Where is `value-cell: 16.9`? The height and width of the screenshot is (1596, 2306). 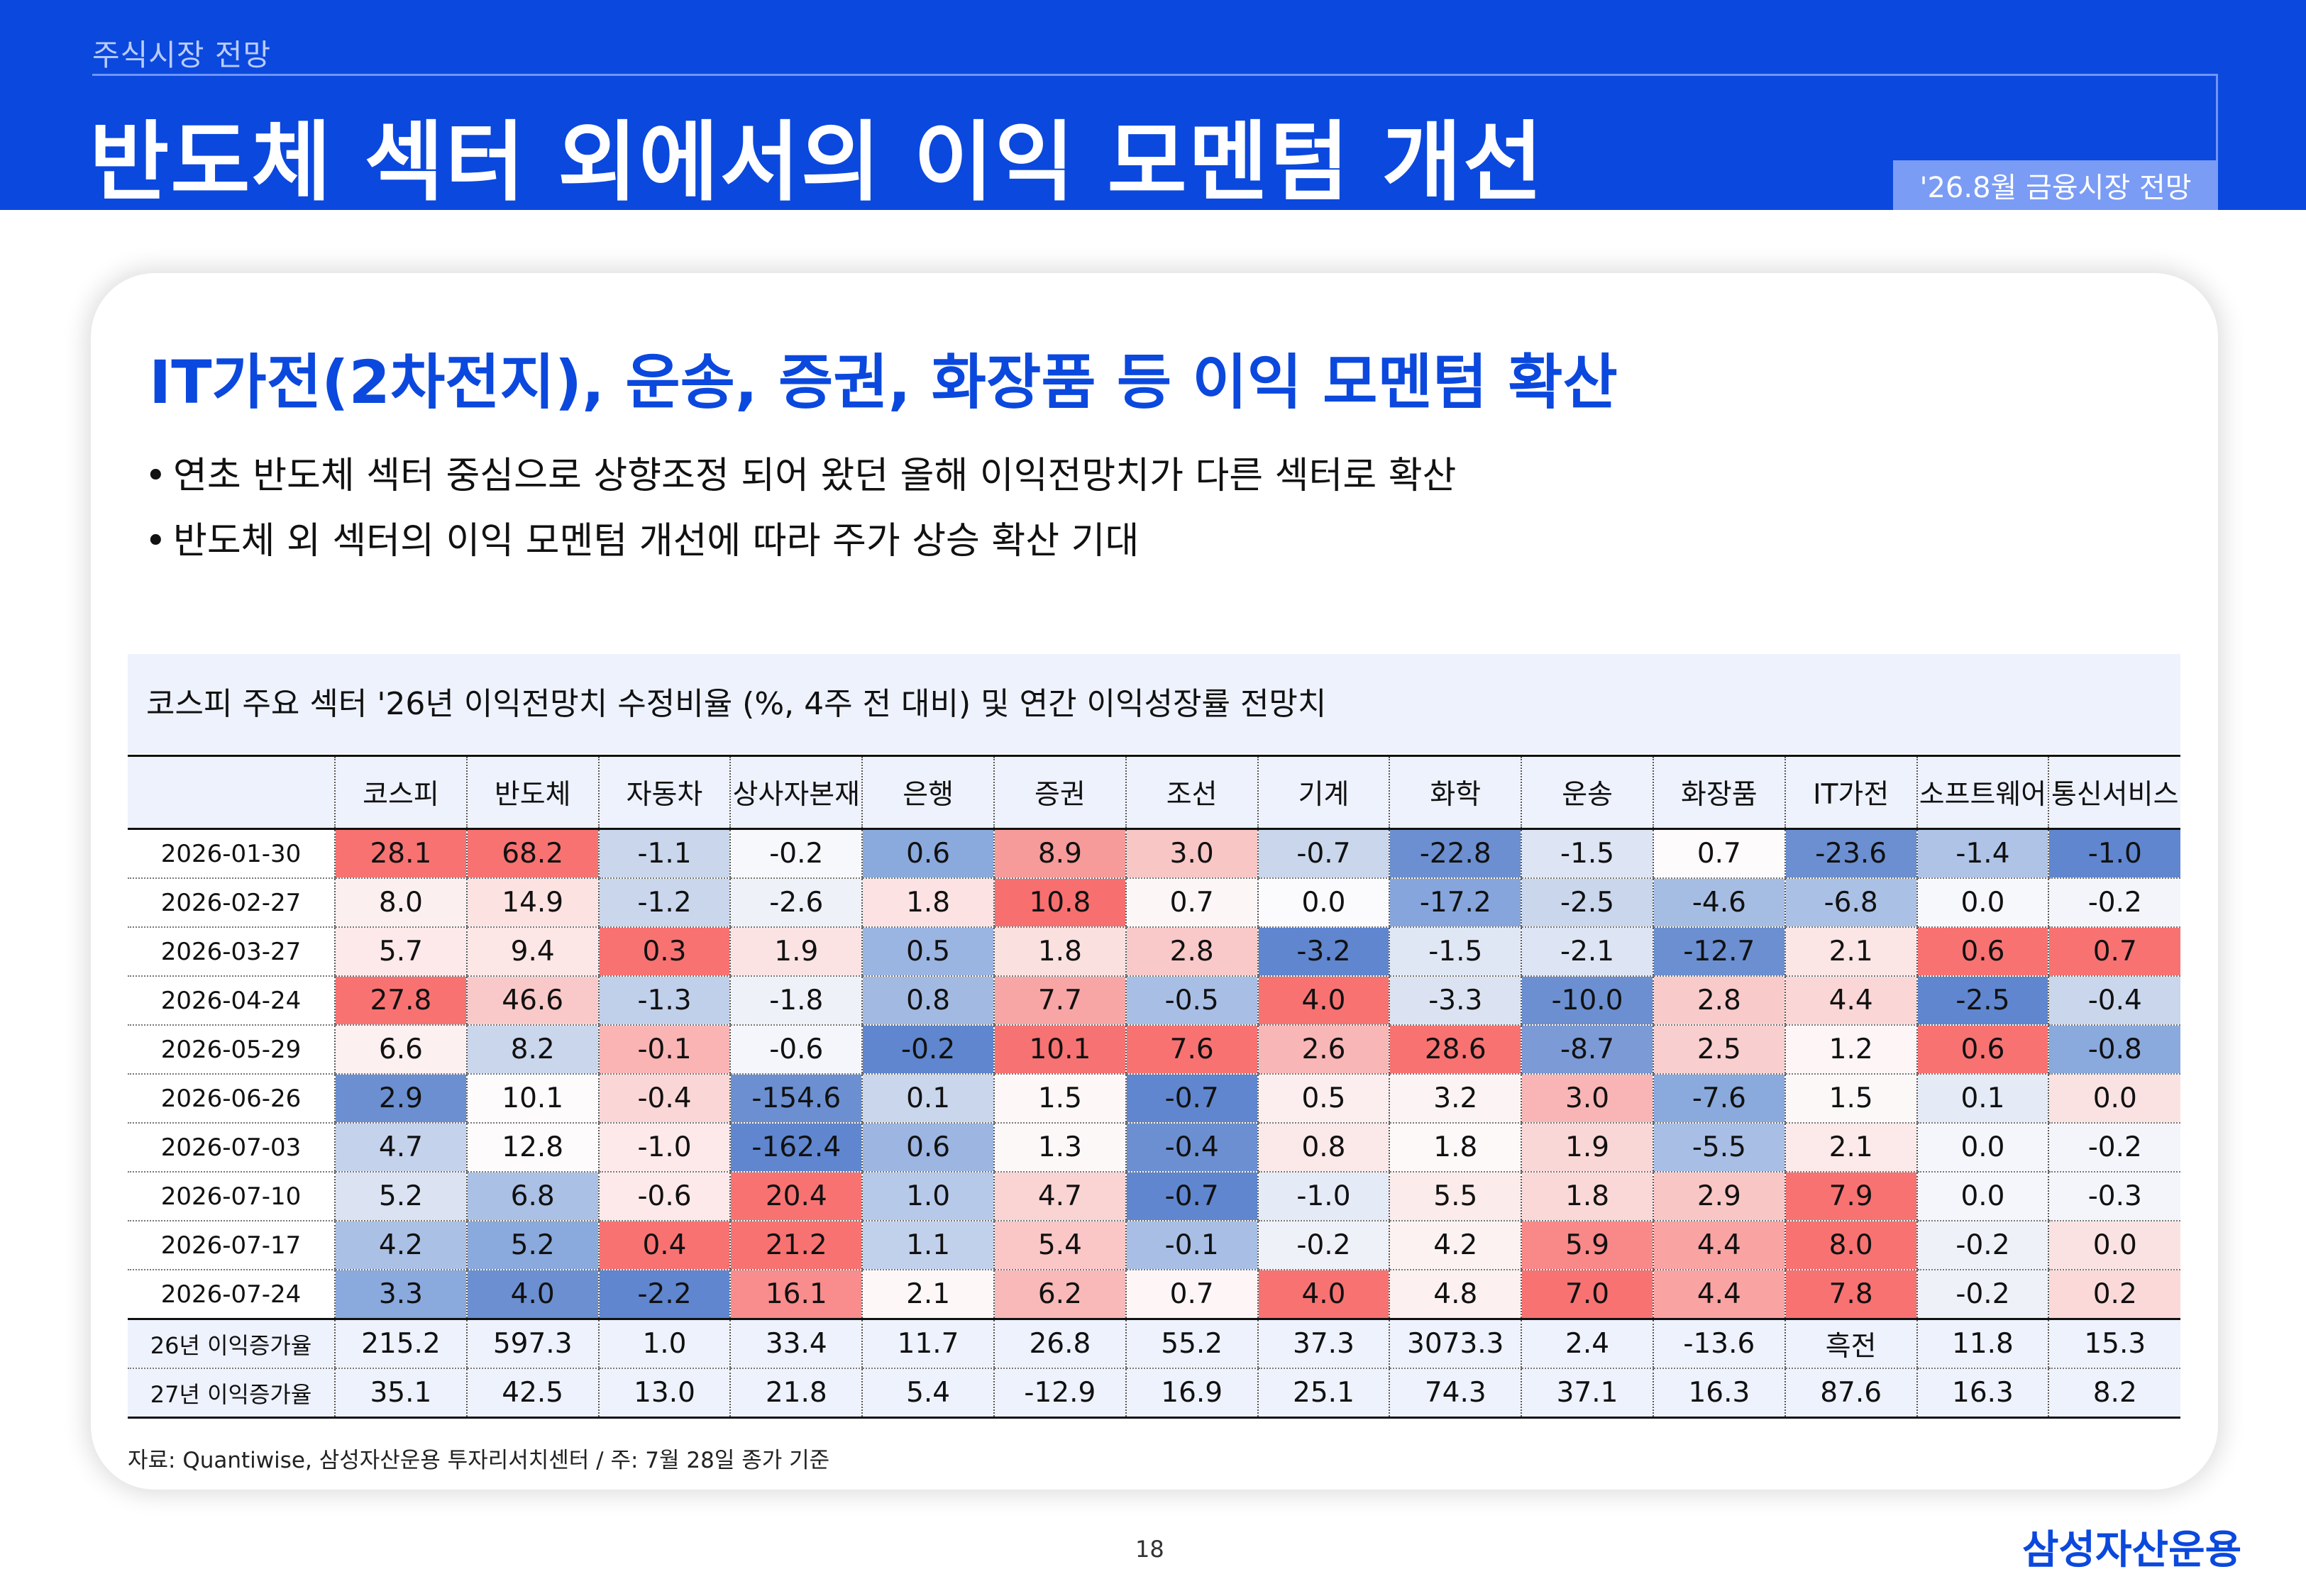
value-cell: 16.9 is located at coordinates (1191, 1393).